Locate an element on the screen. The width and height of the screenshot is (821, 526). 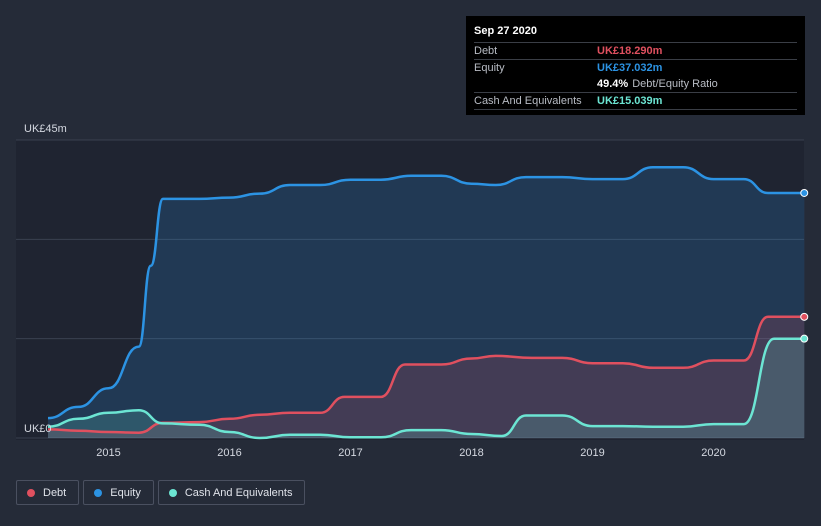
tooltip-cash-row: Cash And Equivalents UK£15.039m is located at coordinates (635, 101).